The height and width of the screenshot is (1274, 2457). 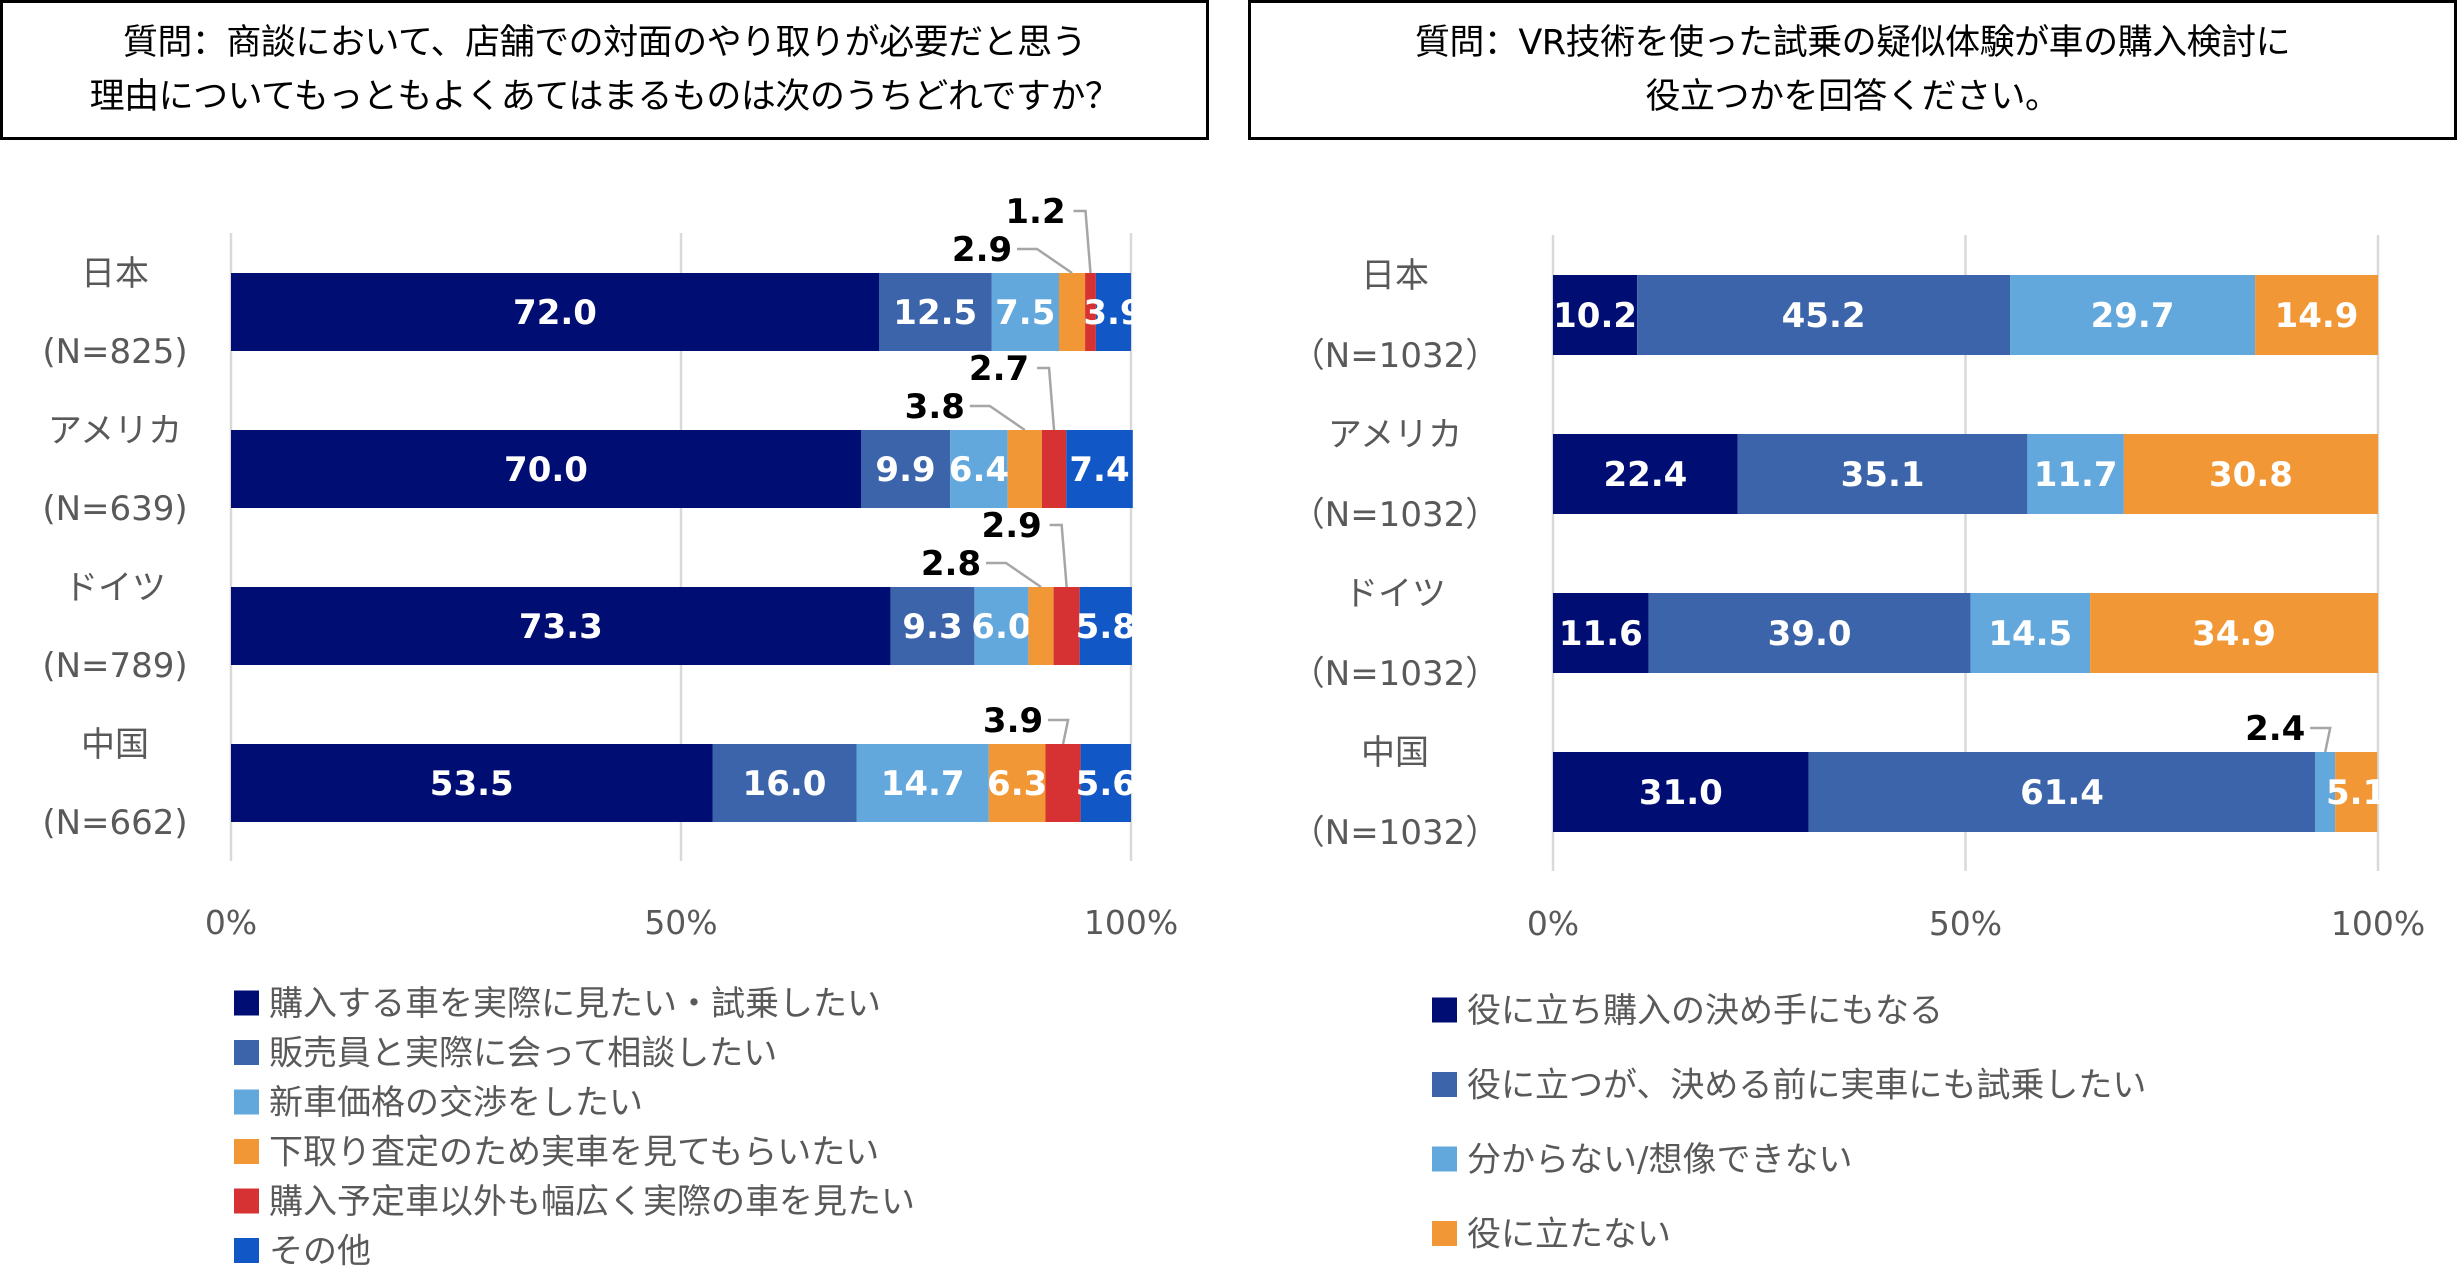 I want to click on right-data-label: 5.1, so click(x=2356, y=793).